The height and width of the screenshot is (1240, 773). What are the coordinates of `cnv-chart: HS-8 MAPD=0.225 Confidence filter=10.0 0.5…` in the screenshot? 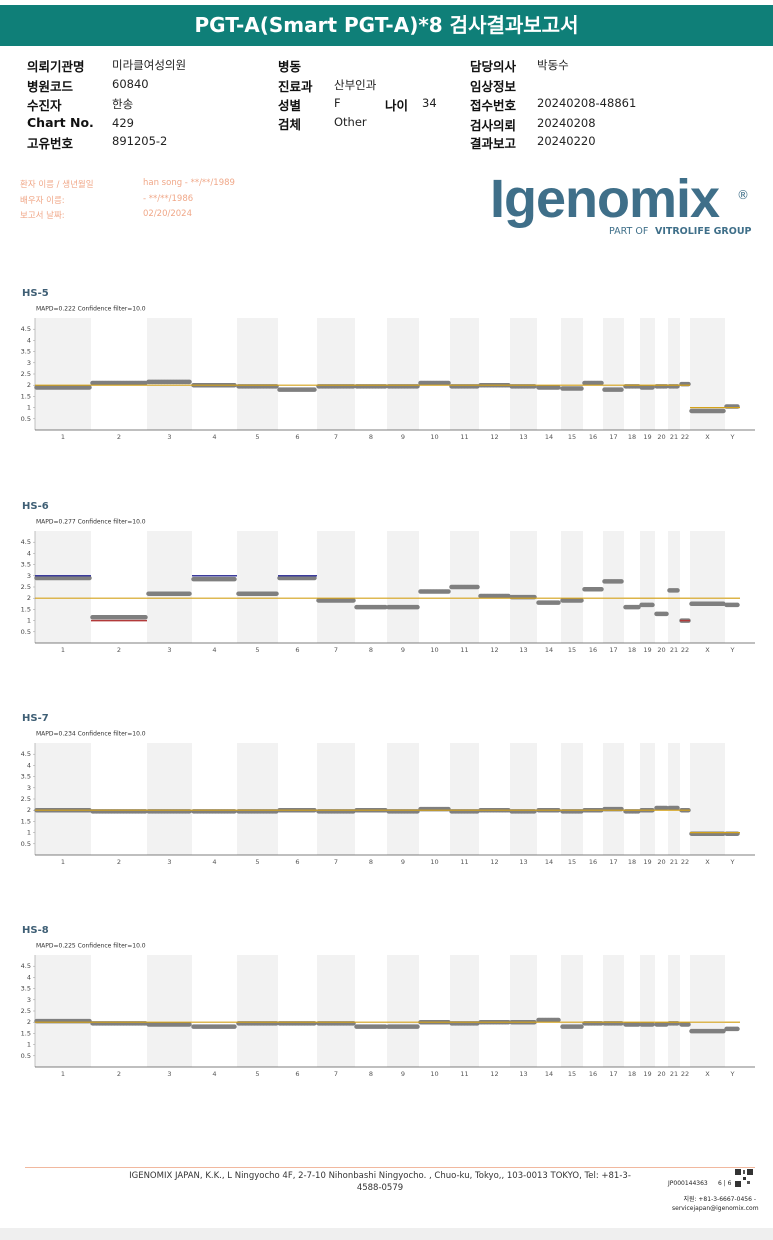 It's located at (388, 1001).